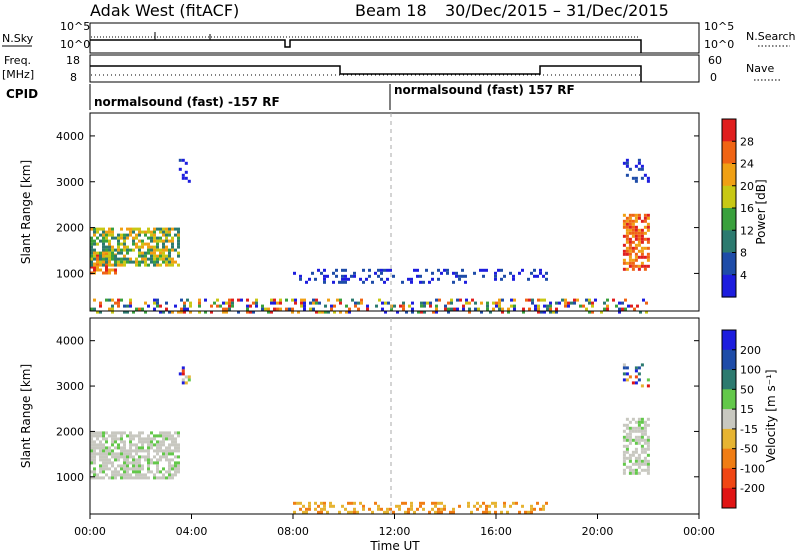 The width and height of the screenshot is (800, 558). What do you see at coordinates (70, 273) in the screenshot?
I see `y-tick-label: 1000` at bounding box center [70, 273].